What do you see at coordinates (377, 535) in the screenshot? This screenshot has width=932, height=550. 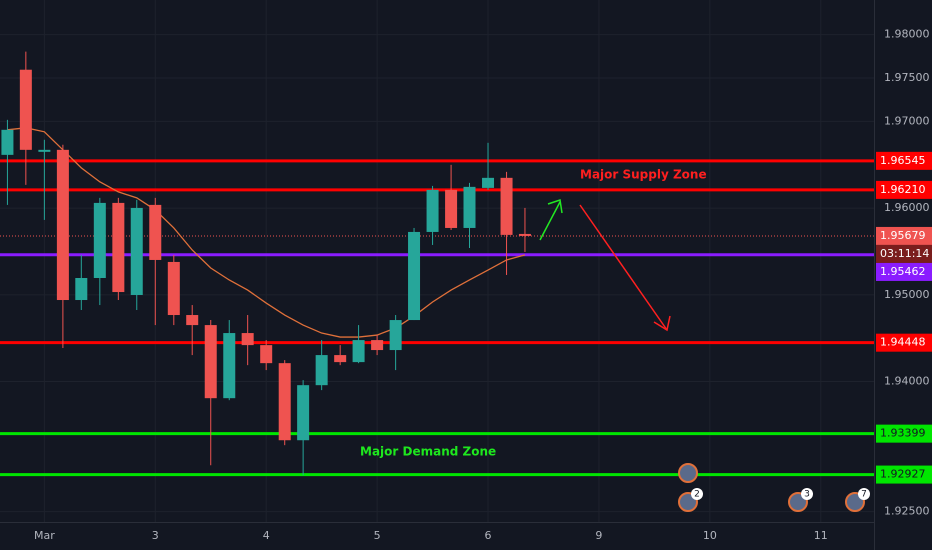 I see `x-tick-label: 5` at bounding box center [377, 535].